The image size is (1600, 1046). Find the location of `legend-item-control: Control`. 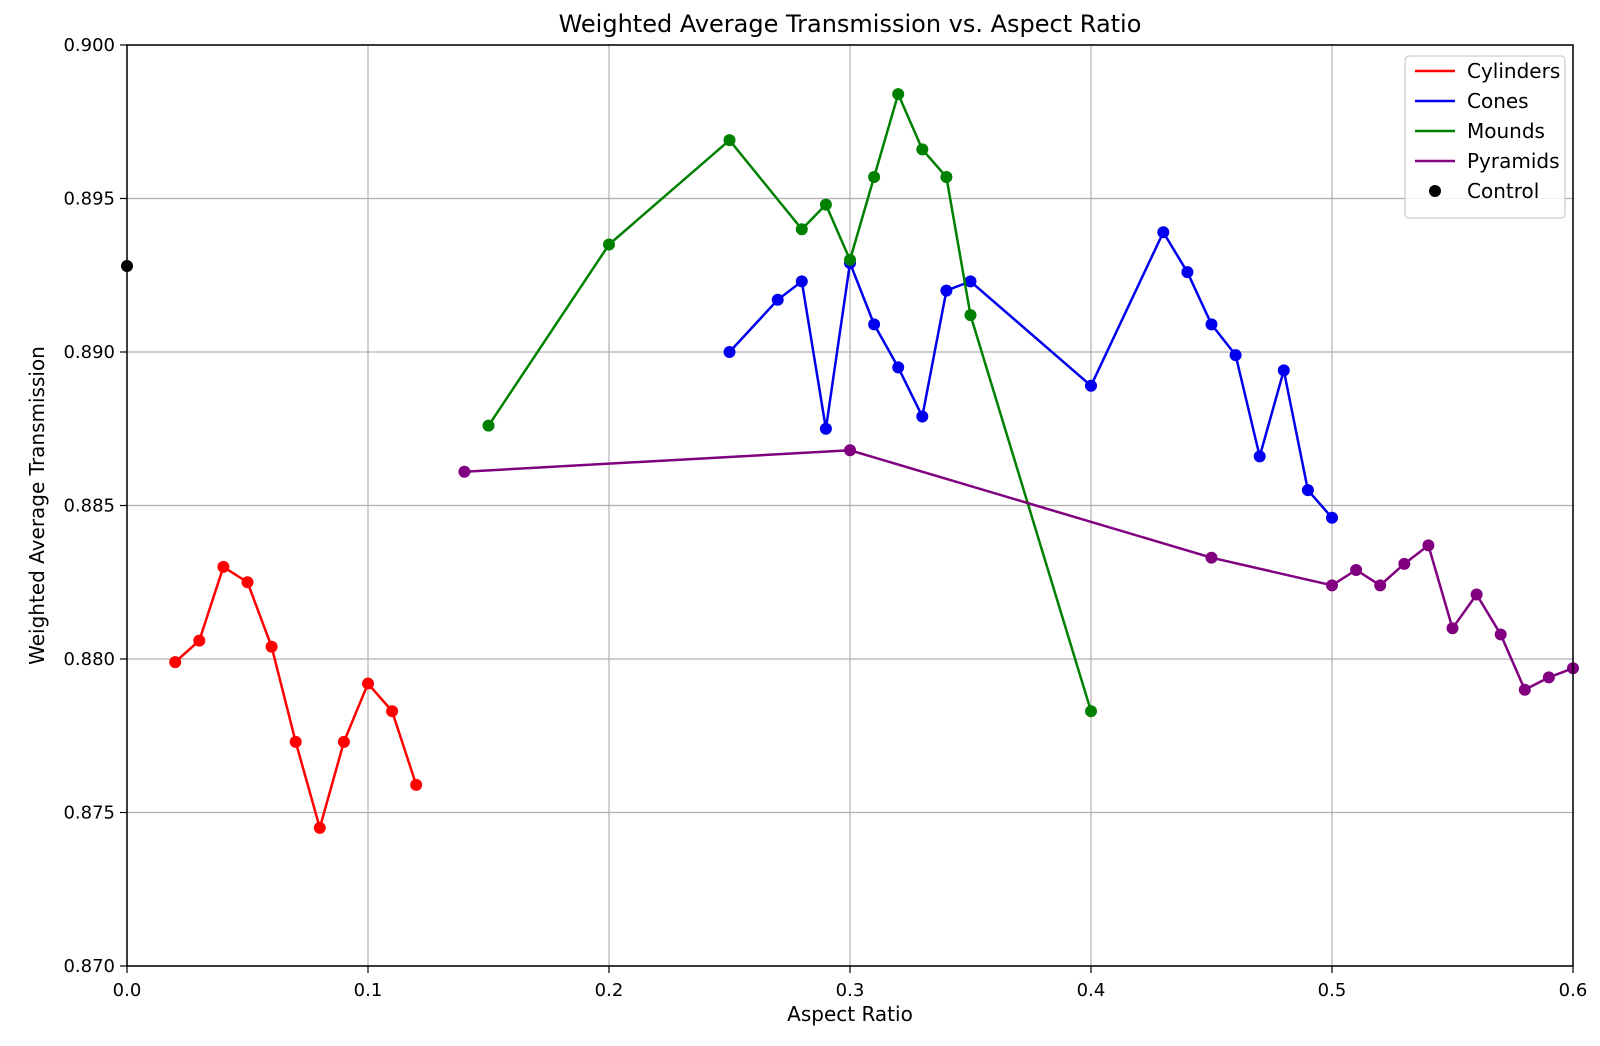

legend-item-control: Control is located at coordinates (1484, 191).